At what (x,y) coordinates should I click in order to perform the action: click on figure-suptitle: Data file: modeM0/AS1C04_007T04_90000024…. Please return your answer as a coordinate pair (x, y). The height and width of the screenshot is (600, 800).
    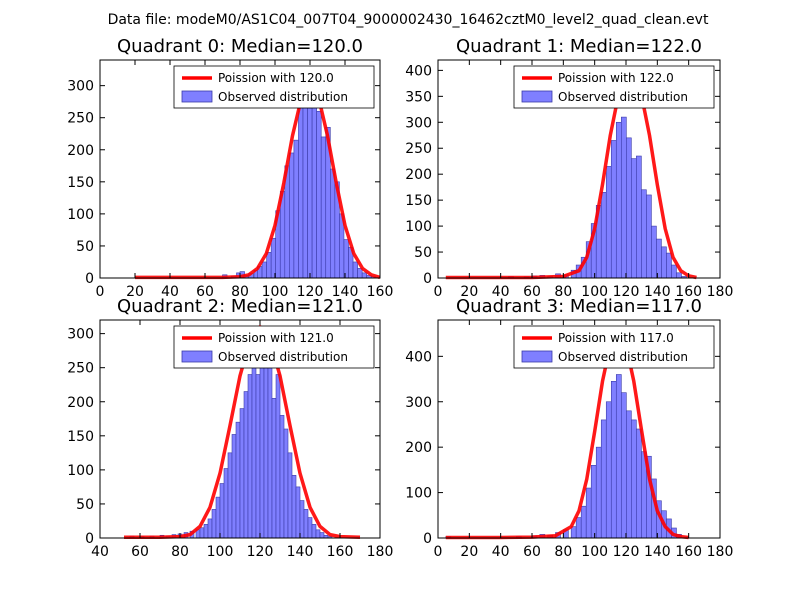
    Looking at the image, I should click on (408, 20).